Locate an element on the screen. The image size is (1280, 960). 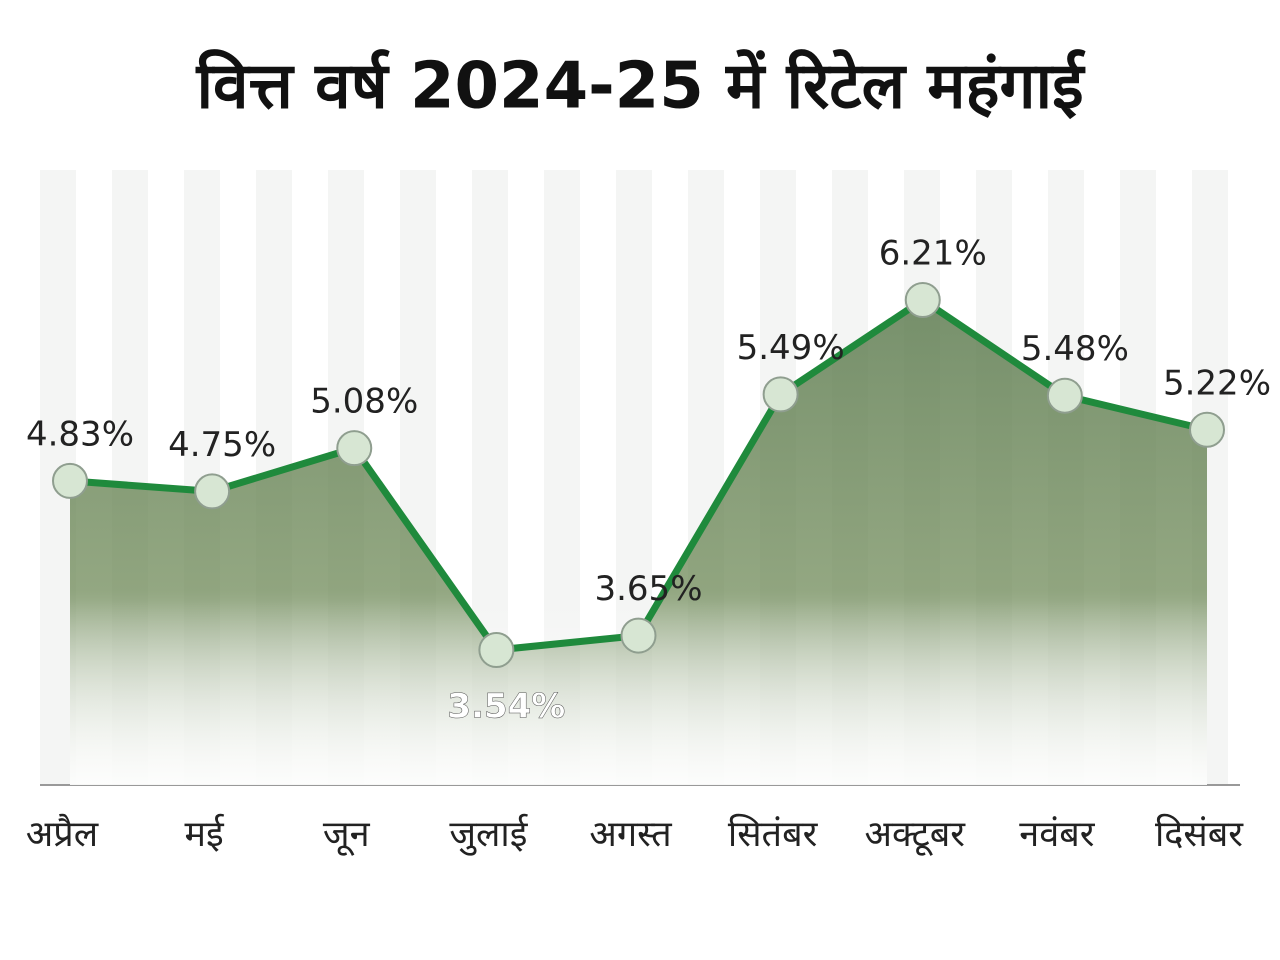
x-tick-label: अप्रैल is located at coordinates (62, 834).